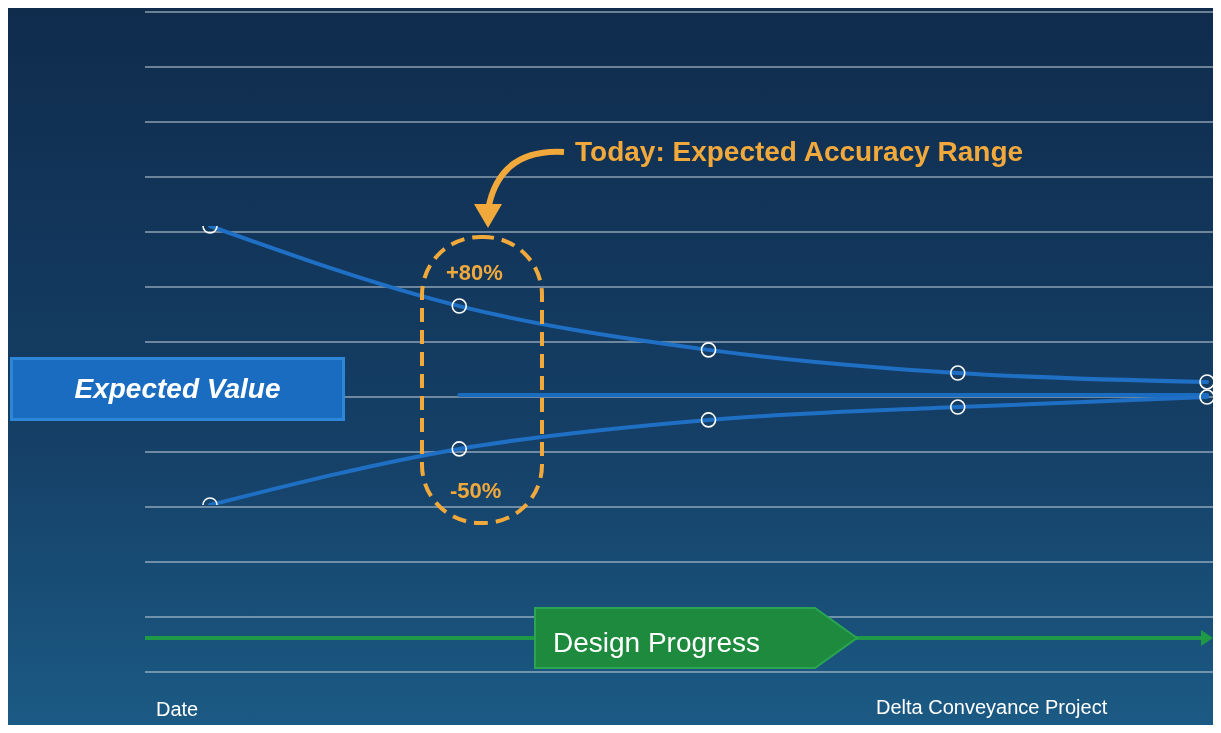 The width and height of the screenshot is (1221, 733). I want to click on text: Date, so click(177, 709).